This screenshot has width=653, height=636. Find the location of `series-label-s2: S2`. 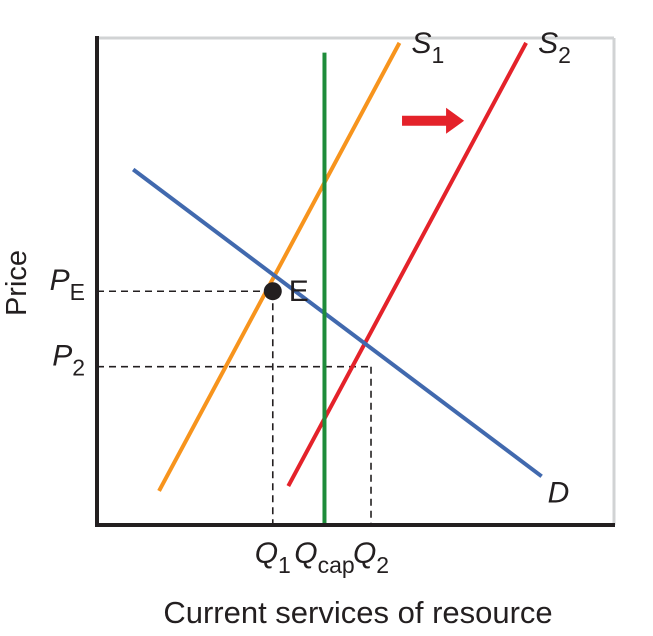

series-label-s2: S2 is located at coordinates (554, 47).